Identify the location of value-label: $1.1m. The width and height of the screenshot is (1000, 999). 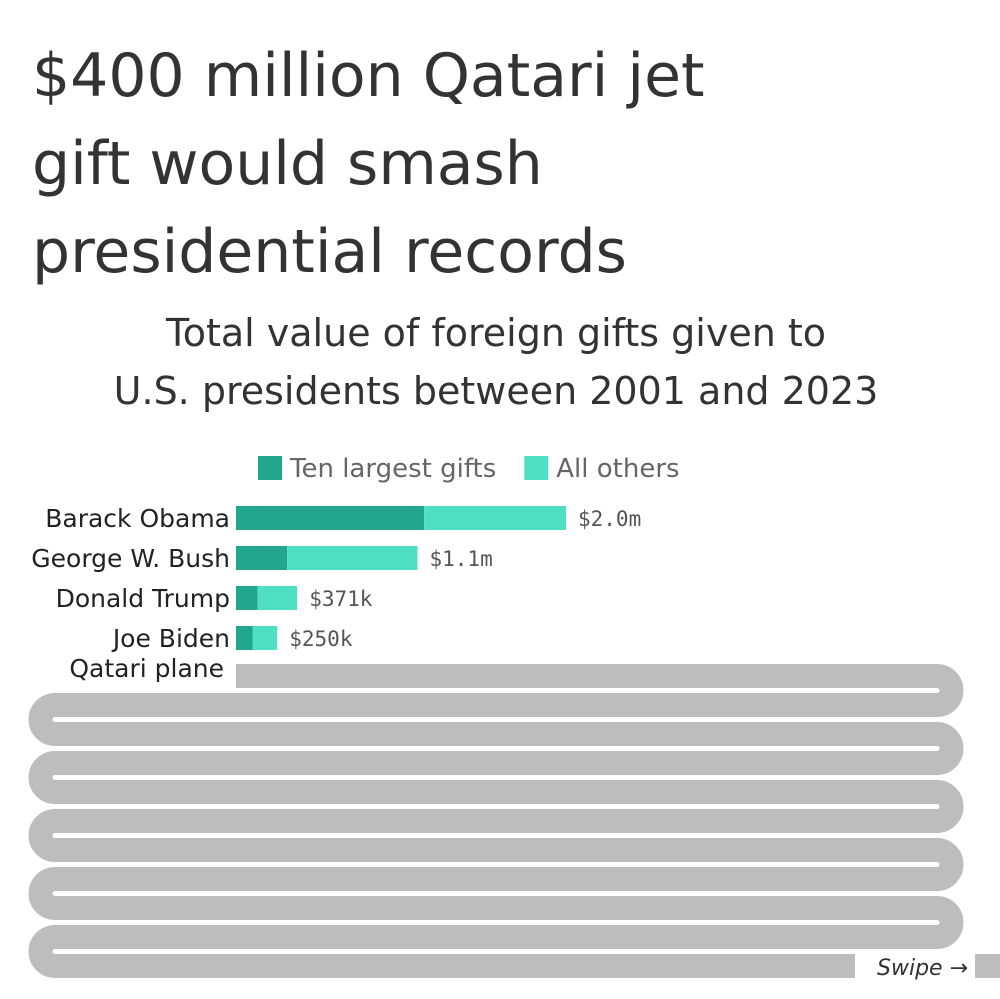
(461, 559).